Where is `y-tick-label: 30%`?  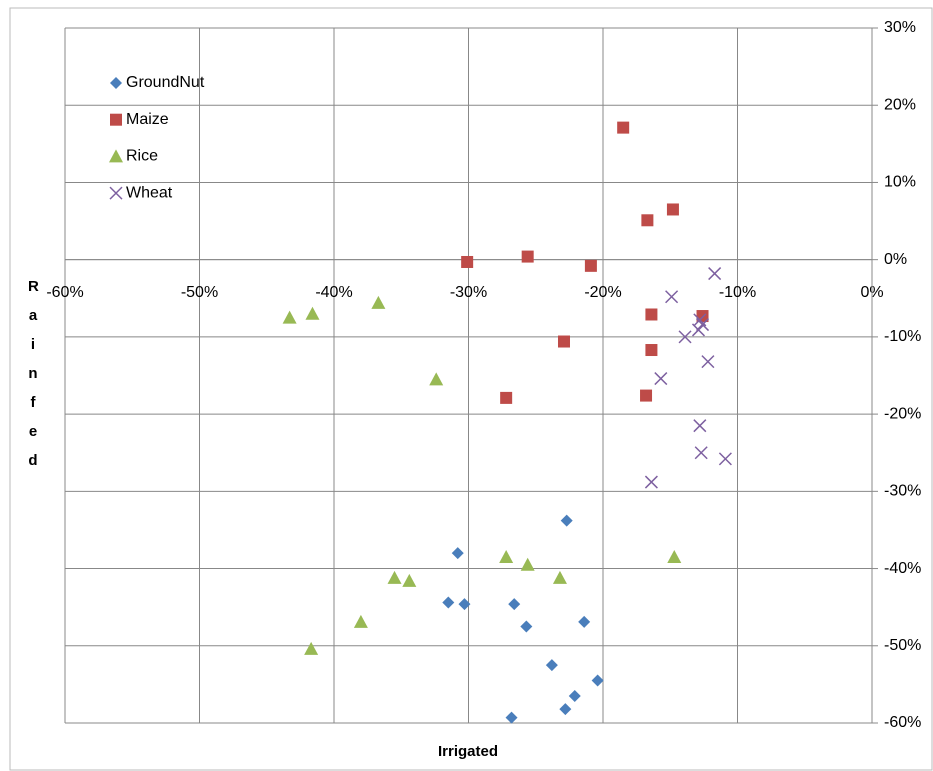 y-tick-label: 30% is located at coordinates (900, 27).